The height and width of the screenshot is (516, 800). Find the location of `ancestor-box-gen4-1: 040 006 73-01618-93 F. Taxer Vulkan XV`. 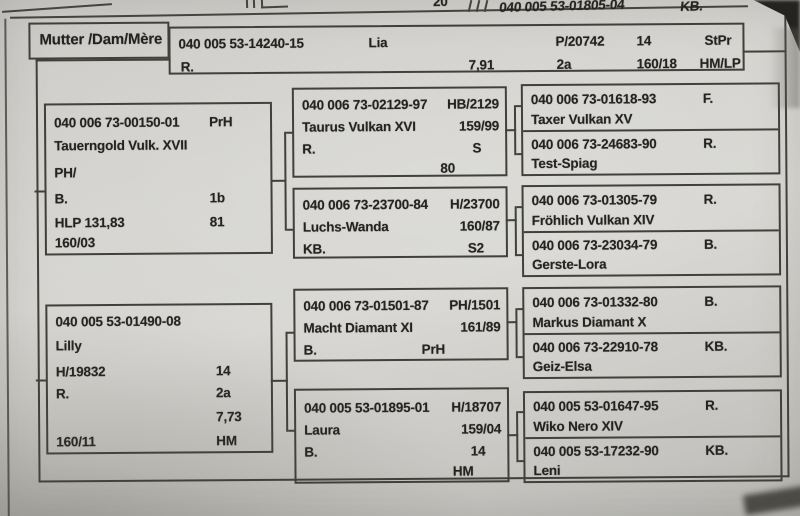

ancestor-box-gen4-1: 040 006 73-01618-93 F. Taxer Vulkan XV is located at coordinates (650, 107).